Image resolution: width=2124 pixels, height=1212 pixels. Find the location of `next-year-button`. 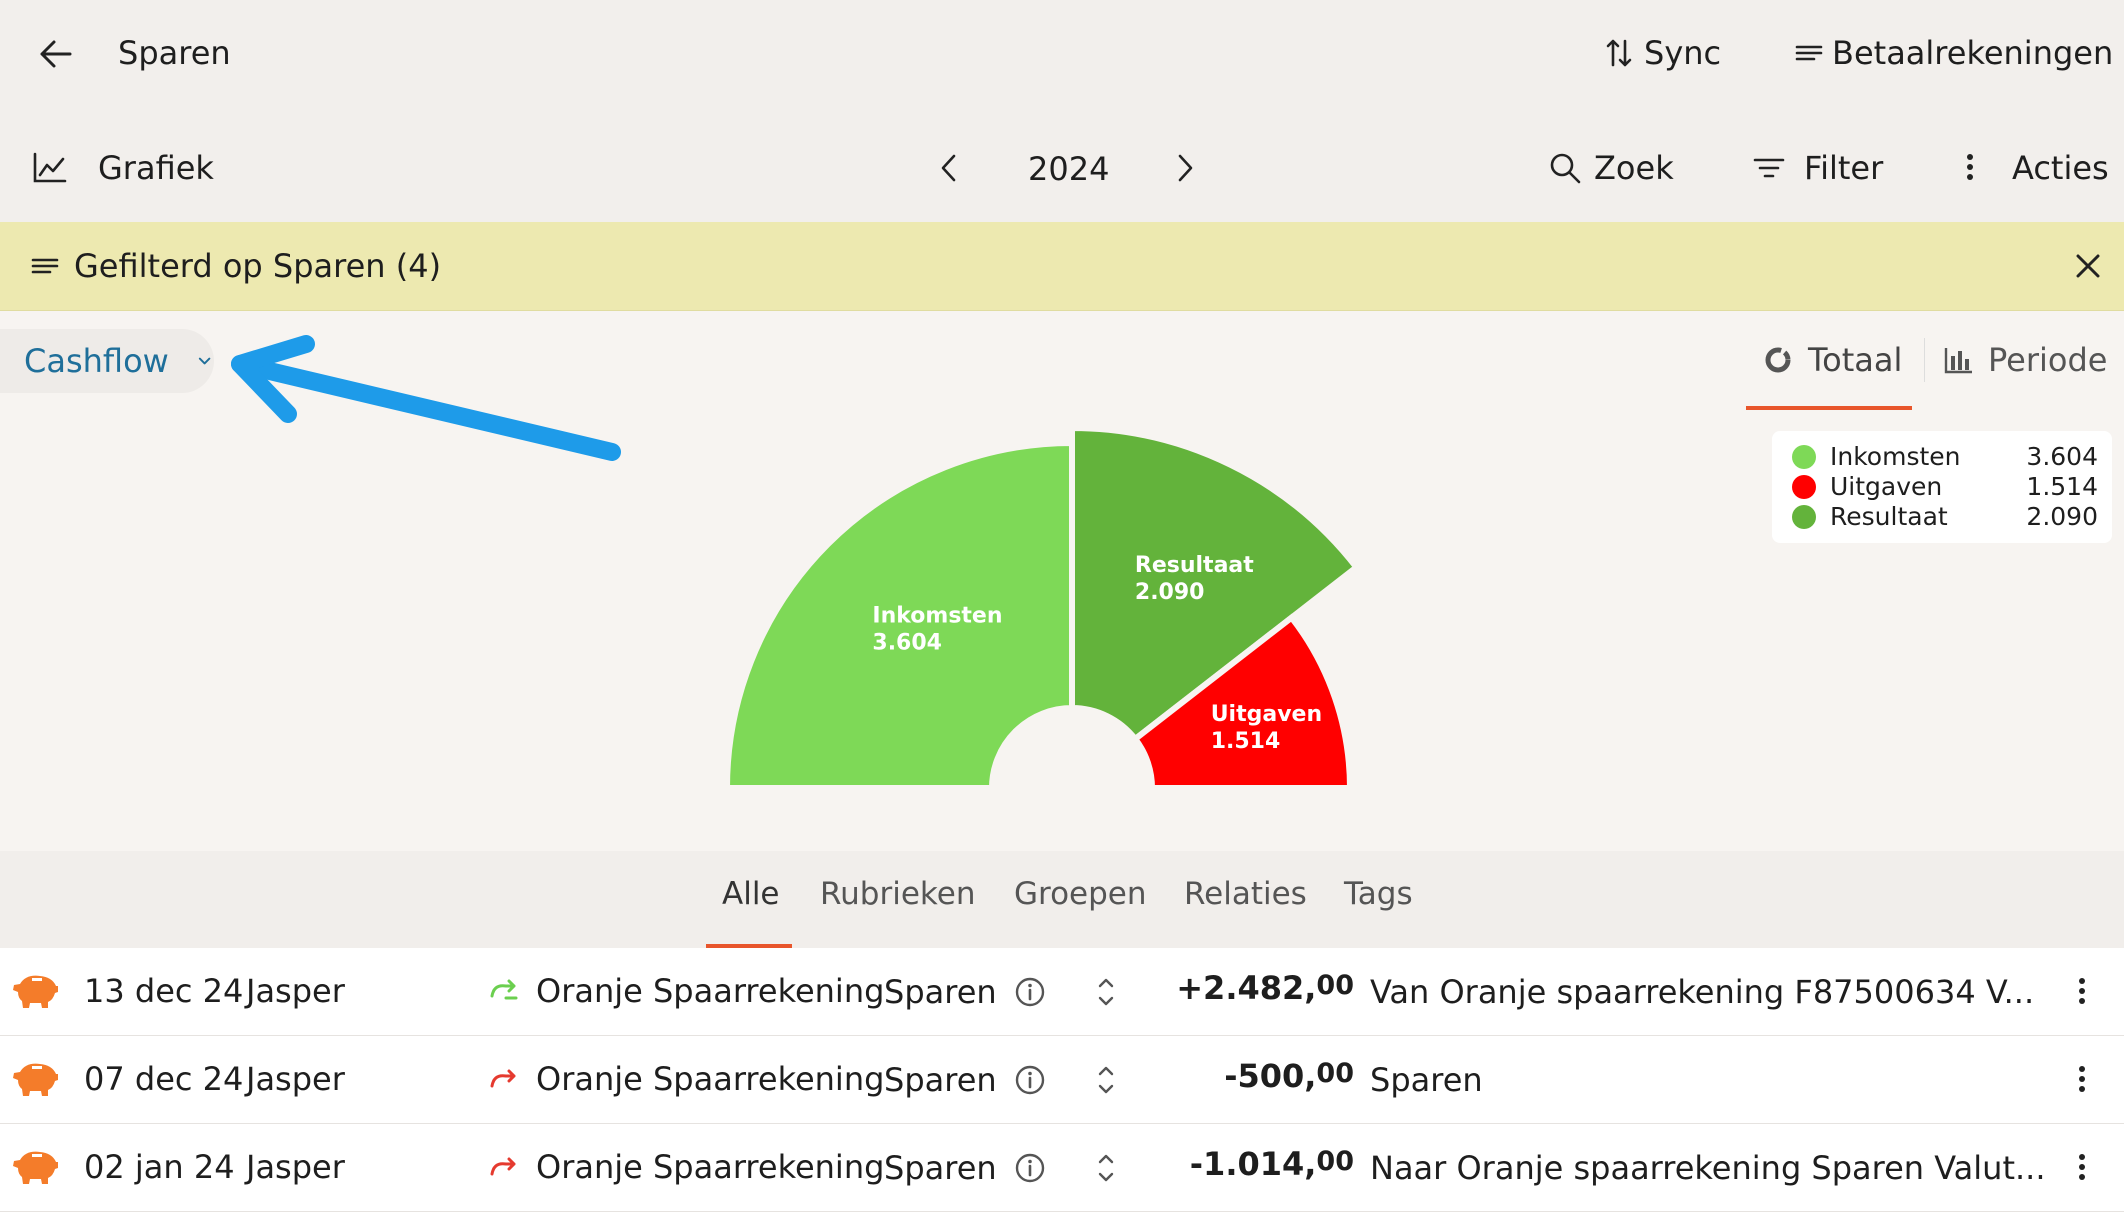

next-year-button is located at coordinates (1185, 168).